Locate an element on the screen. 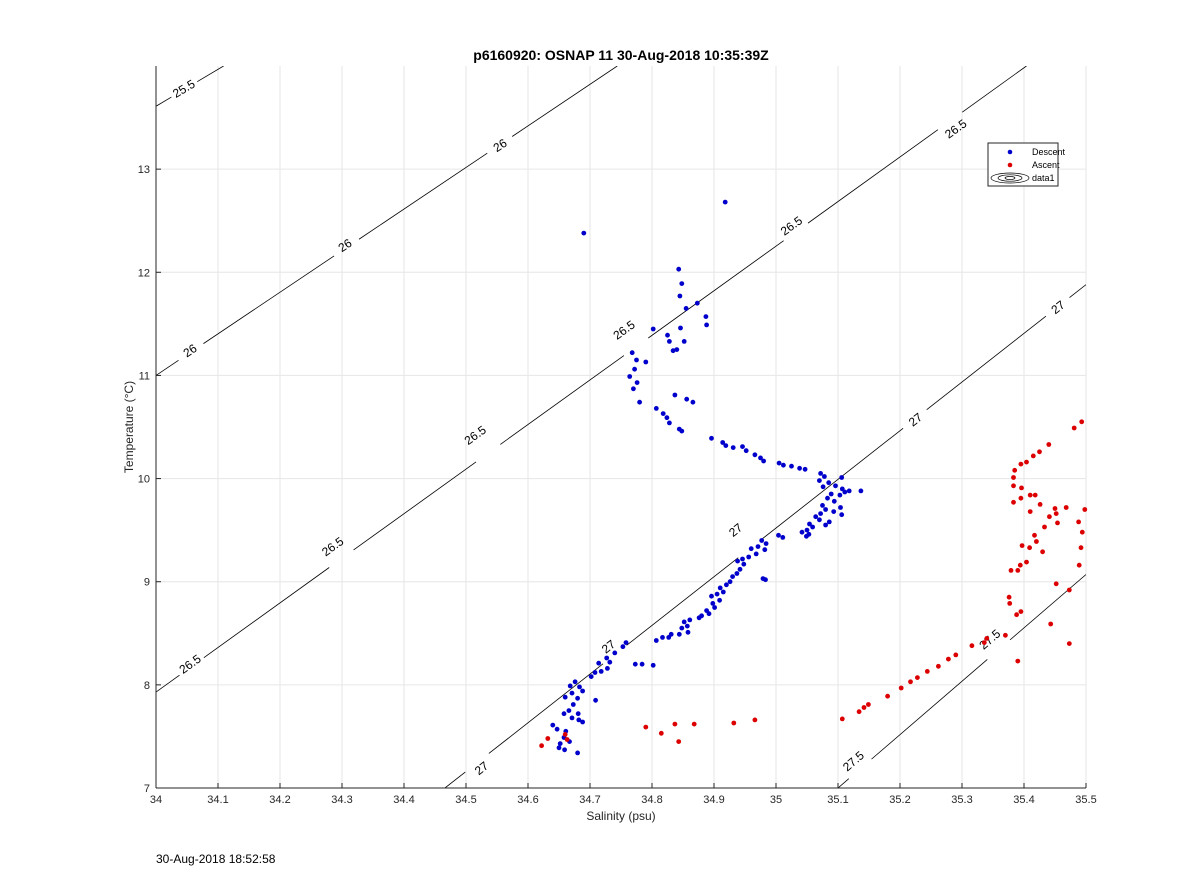  contour-line-27.5 is located at coordinates (929, 709).